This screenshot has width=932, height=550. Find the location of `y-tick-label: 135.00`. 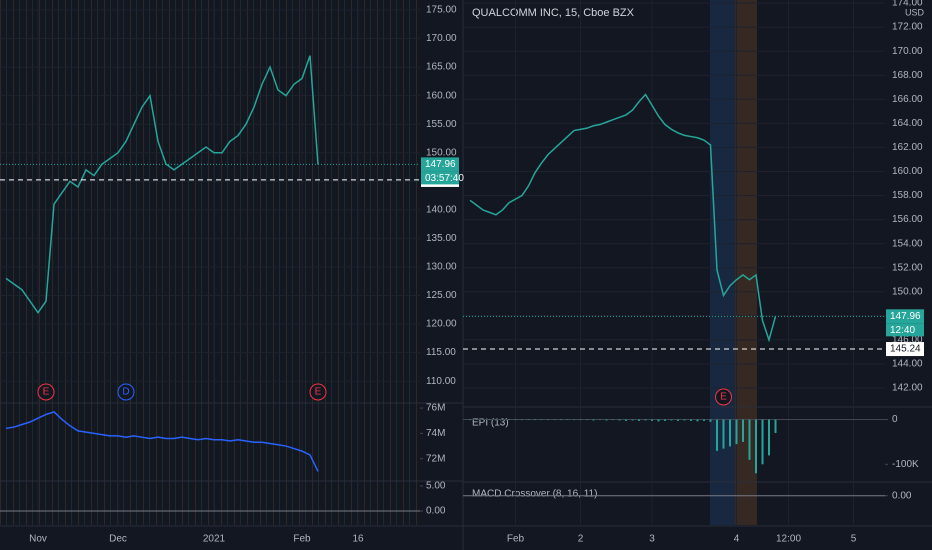

y-tick-label: 135.00 is located at coordinates (441, 238).